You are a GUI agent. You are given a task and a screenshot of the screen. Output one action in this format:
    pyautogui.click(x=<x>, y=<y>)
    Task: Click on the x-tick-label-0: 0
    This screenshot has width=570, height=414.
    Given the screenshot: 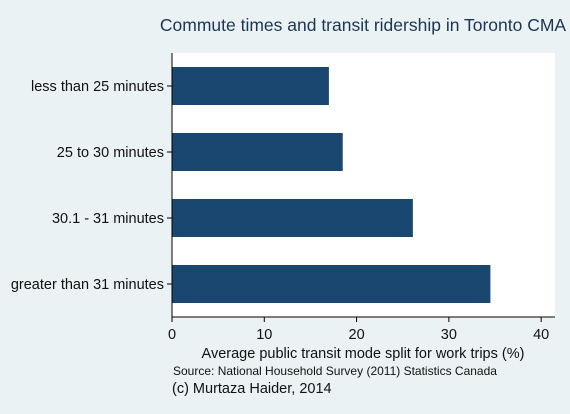 What is the action you would take?
    pyautogui.click(x=172, y=335)
    